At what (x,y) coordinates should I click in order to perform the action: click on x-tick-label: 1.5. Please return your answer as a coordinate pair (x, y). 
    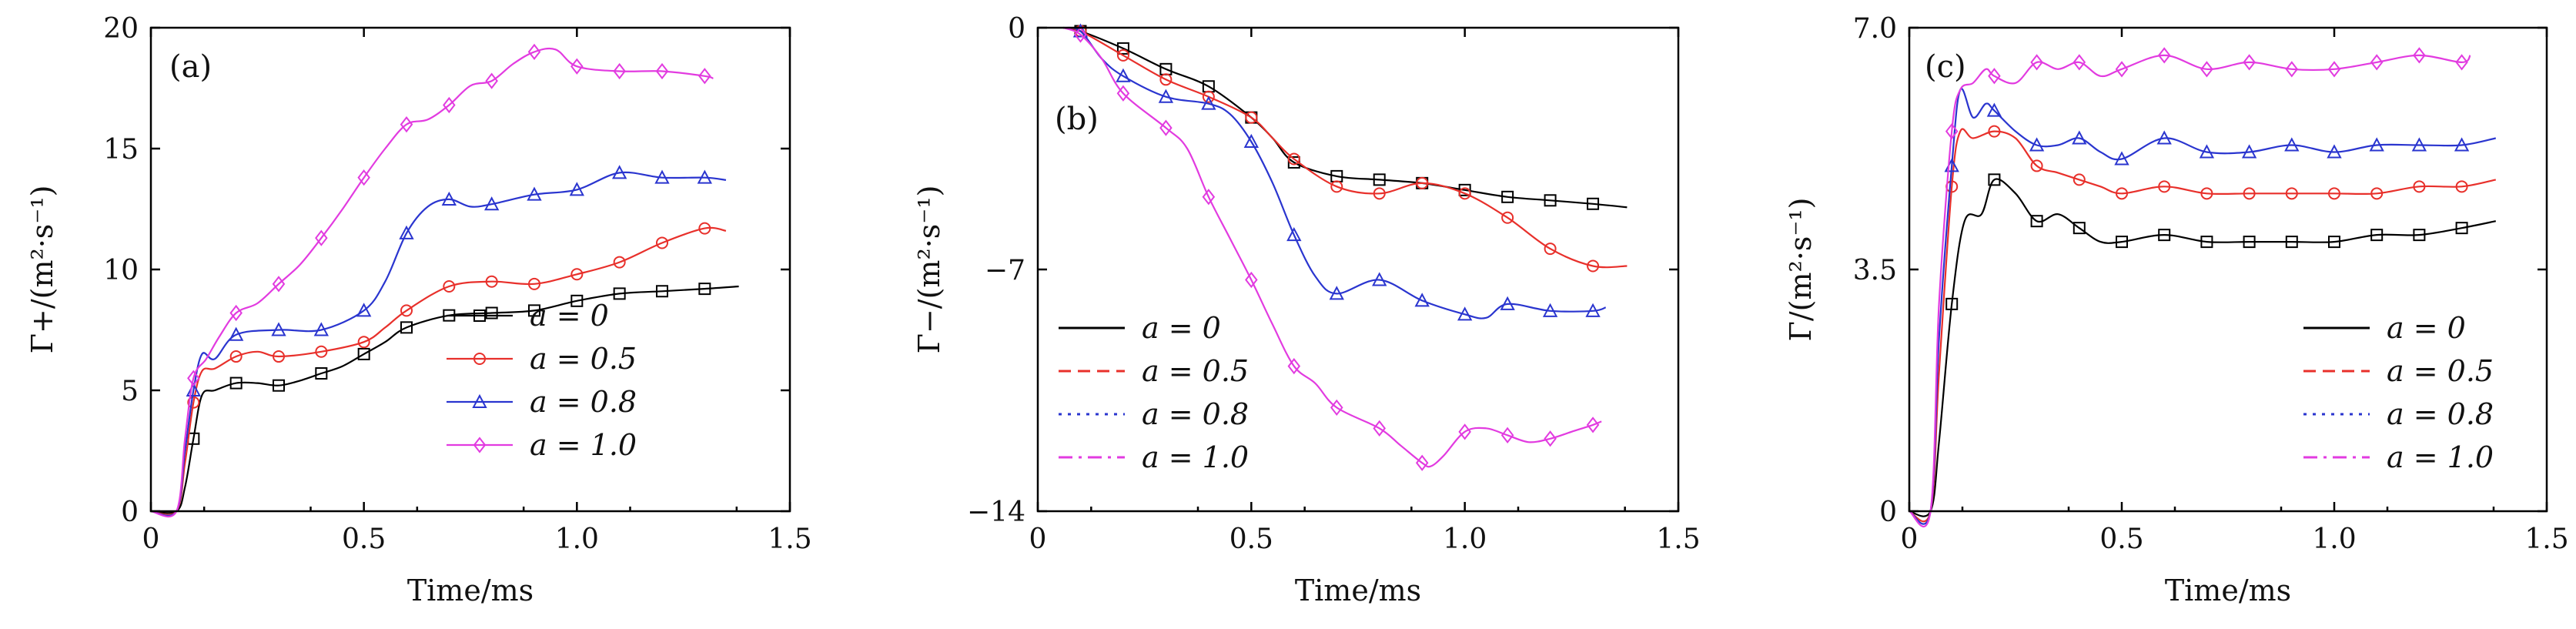
    Looking at the image, I should click on (789, 539).